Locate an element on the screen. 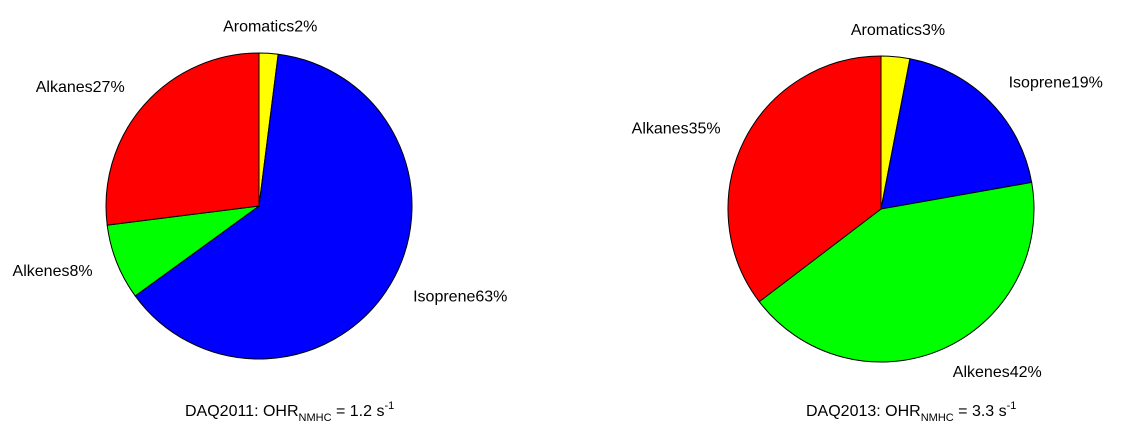 The height and width of the screenshot is (424, 1125). caption-prefix: DAQ2011: OHR is located at coordinates (242, 411).